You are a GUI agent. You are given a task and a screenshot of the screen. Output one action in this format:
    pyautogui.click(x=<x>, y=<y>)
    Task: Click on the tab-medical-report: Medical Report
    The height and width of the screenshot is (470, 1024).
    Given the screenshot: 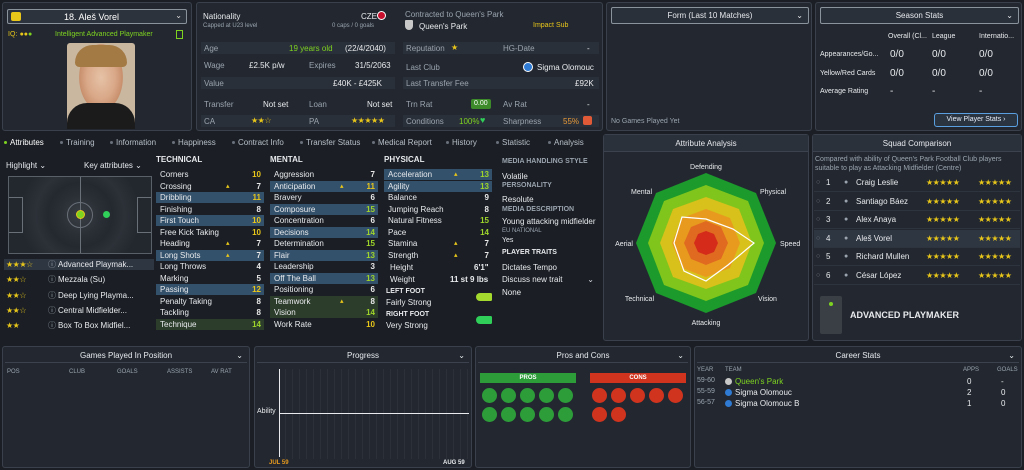 What is the action you would take?
    pyautogui.click(x=402, y=142)
    